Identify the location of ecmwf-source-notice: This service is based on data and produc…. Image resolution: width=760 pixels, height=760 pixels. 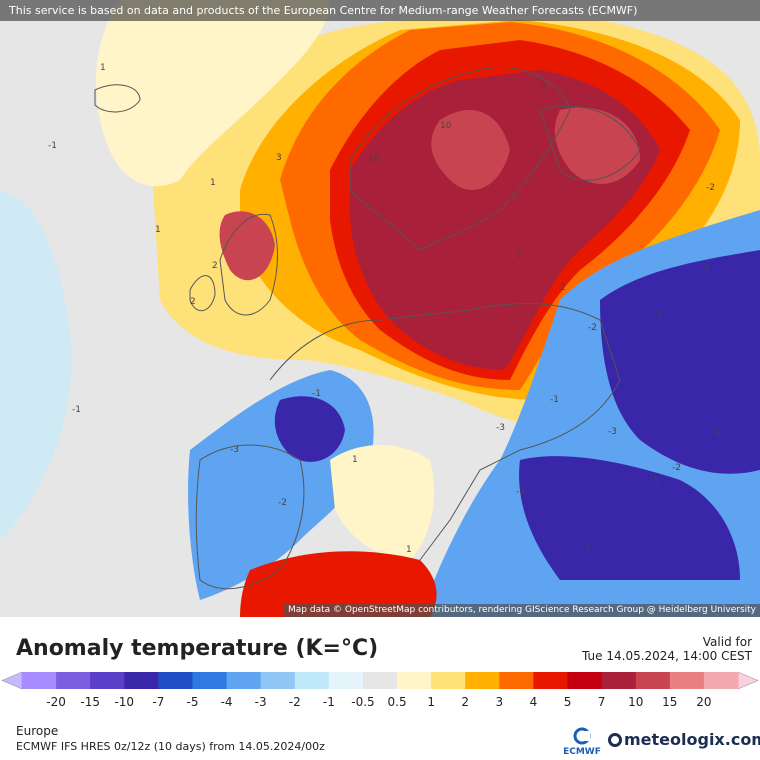
(380, 10).